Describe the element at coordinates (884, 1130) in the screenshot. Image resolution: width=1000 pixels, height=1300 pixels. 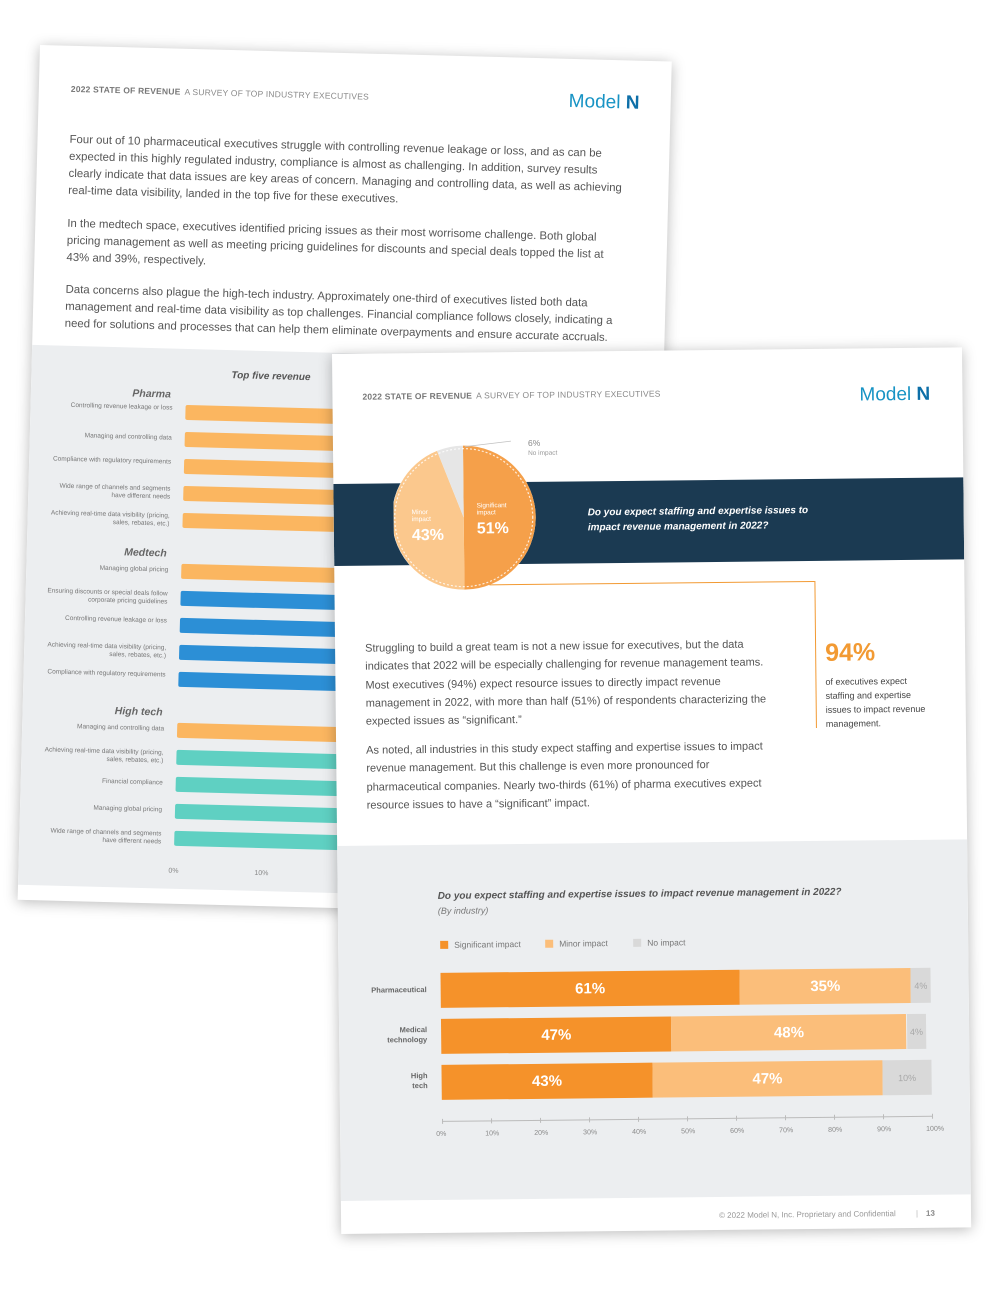
I see `x-axis-tick: 90%` at that location.